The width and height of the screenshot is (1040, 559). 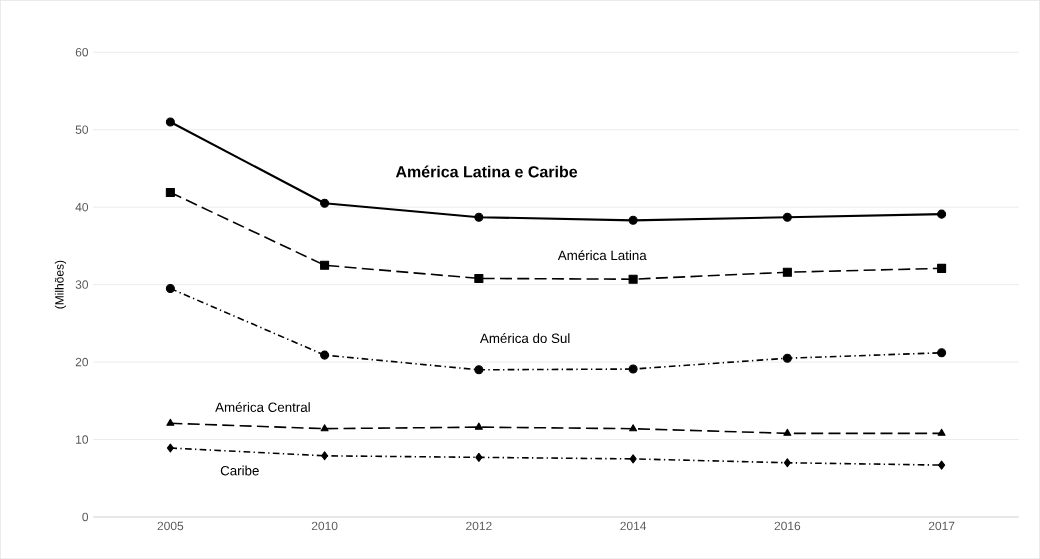 I want to click on x-tick-label: 2005, so click(x=170, y=526).